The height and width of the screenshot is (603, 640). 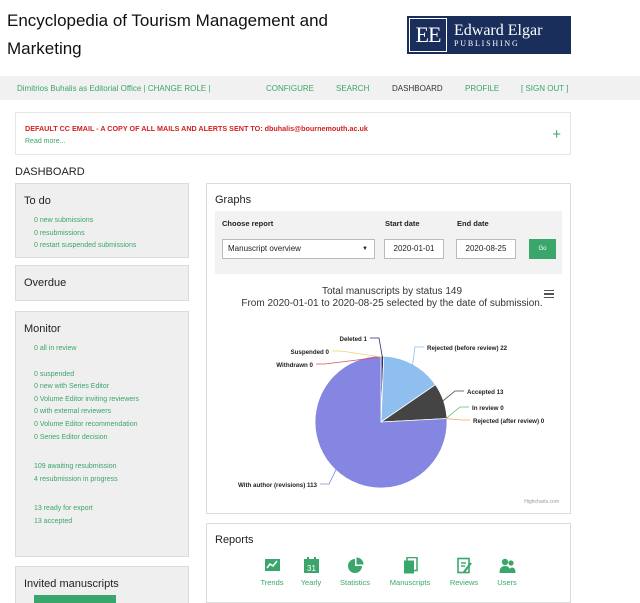 What do you see at coordinates (355, 565) in the screenshot?
I see `pie-chart-icon` at bounding box center [355, 565].